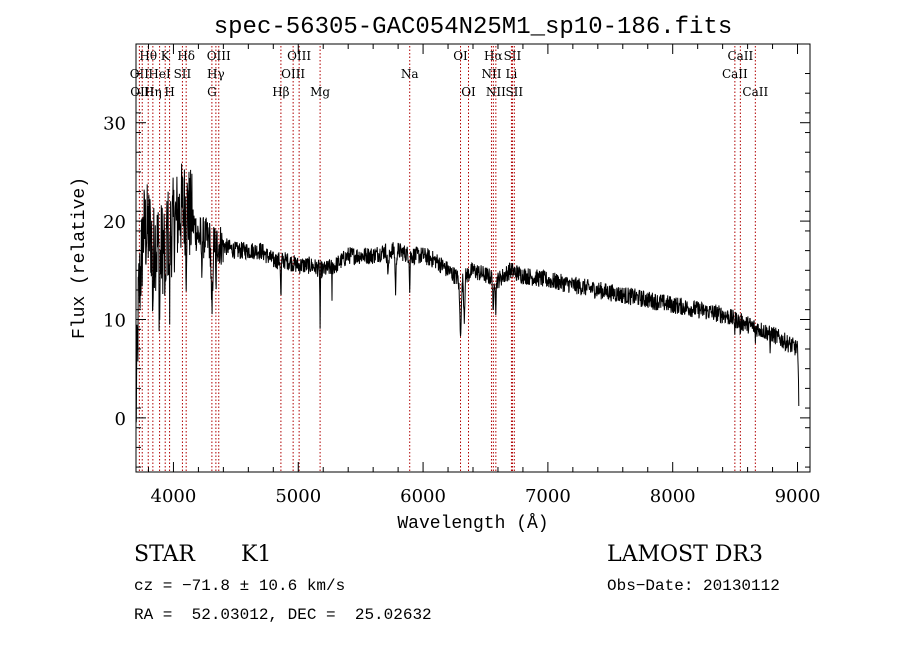 Image resolution: width=900 pixels, height=654 pixels. What do you see at coordinates (283, 615) in the screenshot?
I see `coordinates: RA = 52.03012, DEC = 25.02632` at bounding box center [283, 615].